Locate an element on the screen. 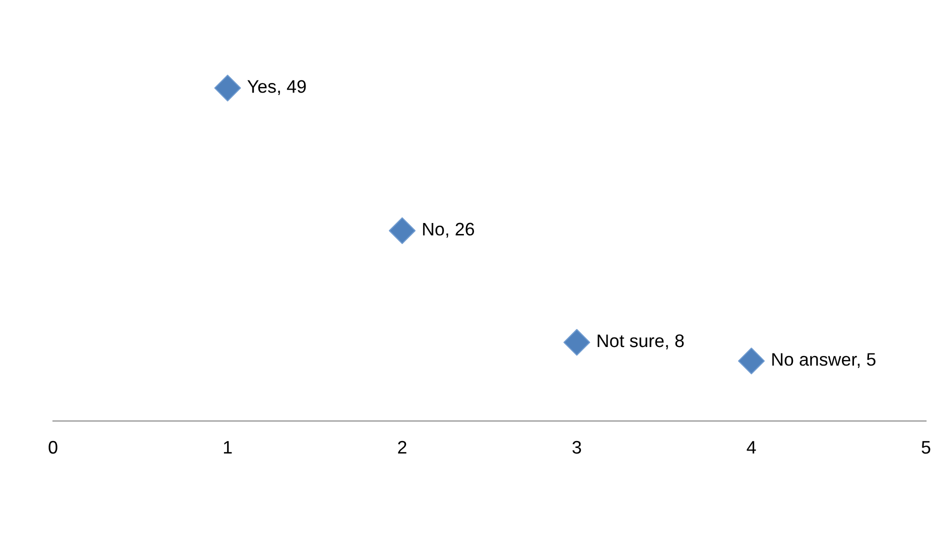 The height and width of the screenshot is (559, 951). x-tick-label: 5 is located at coordinates (926, 447).